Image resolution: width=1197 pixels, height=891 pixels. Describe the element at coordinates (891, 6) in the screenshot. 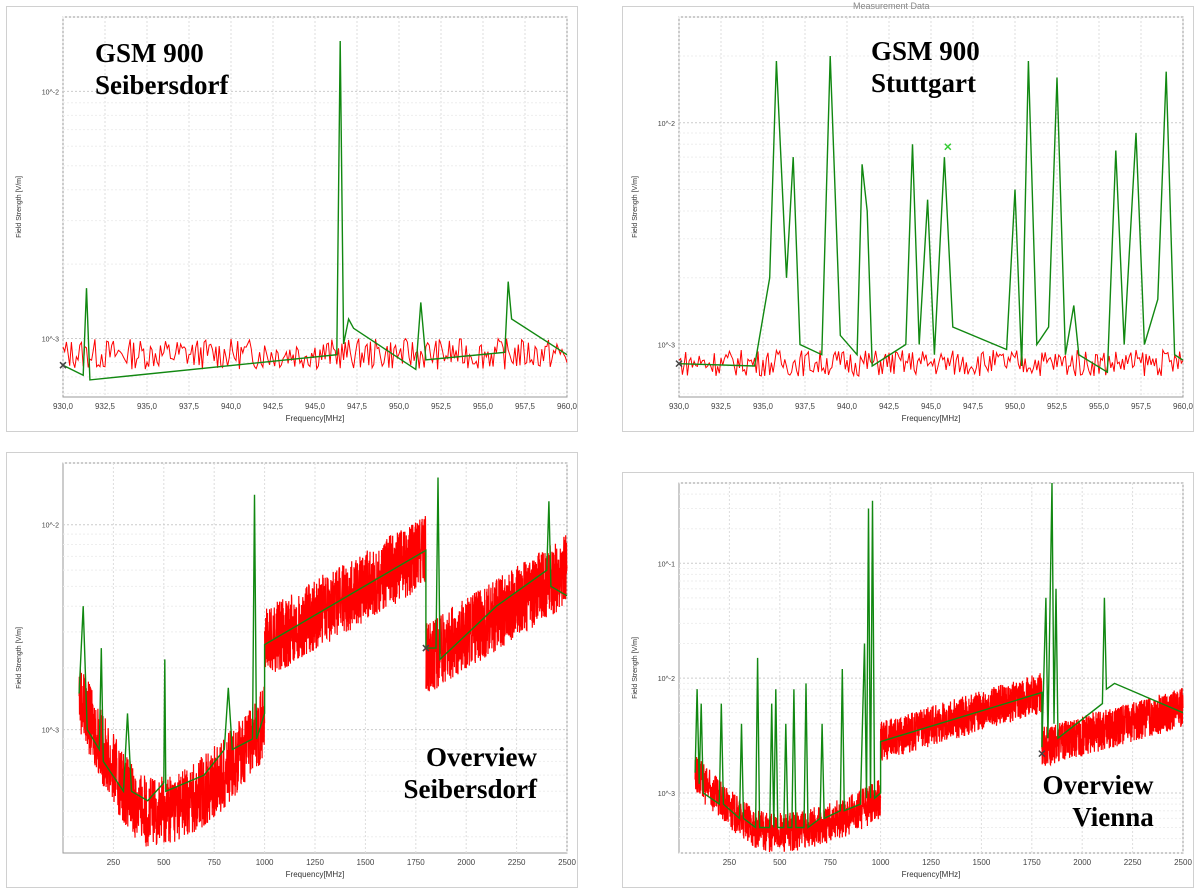

I see `chart-top-title: Measurement Data` at that location.